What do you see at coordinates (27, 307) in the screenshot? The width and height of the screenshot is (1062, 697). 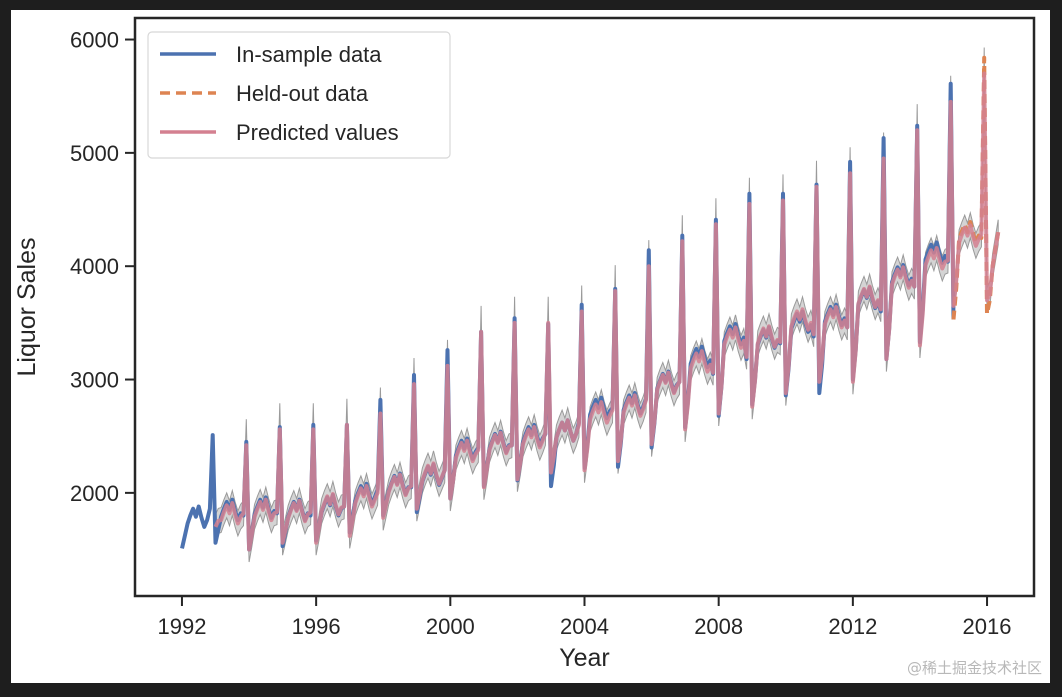 I see `y-axis-title: Liquor Sales` at bounding box center [27, 307].